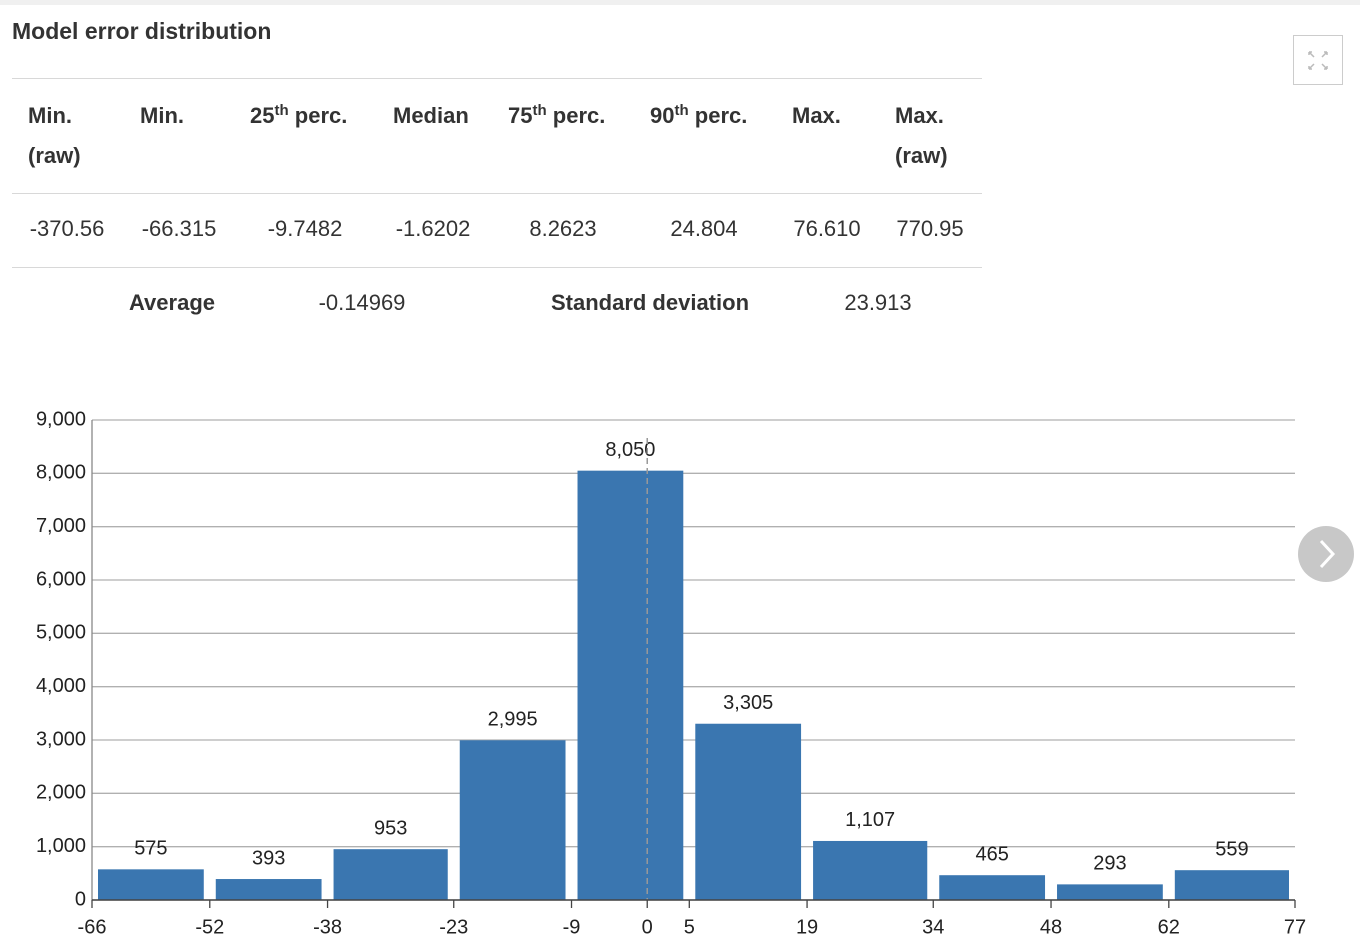 The height and width of the screenshot is (952, 1360). Describe the element at coordinates (262, 115) in the screenshot. I see `header-text: 25` at that location.